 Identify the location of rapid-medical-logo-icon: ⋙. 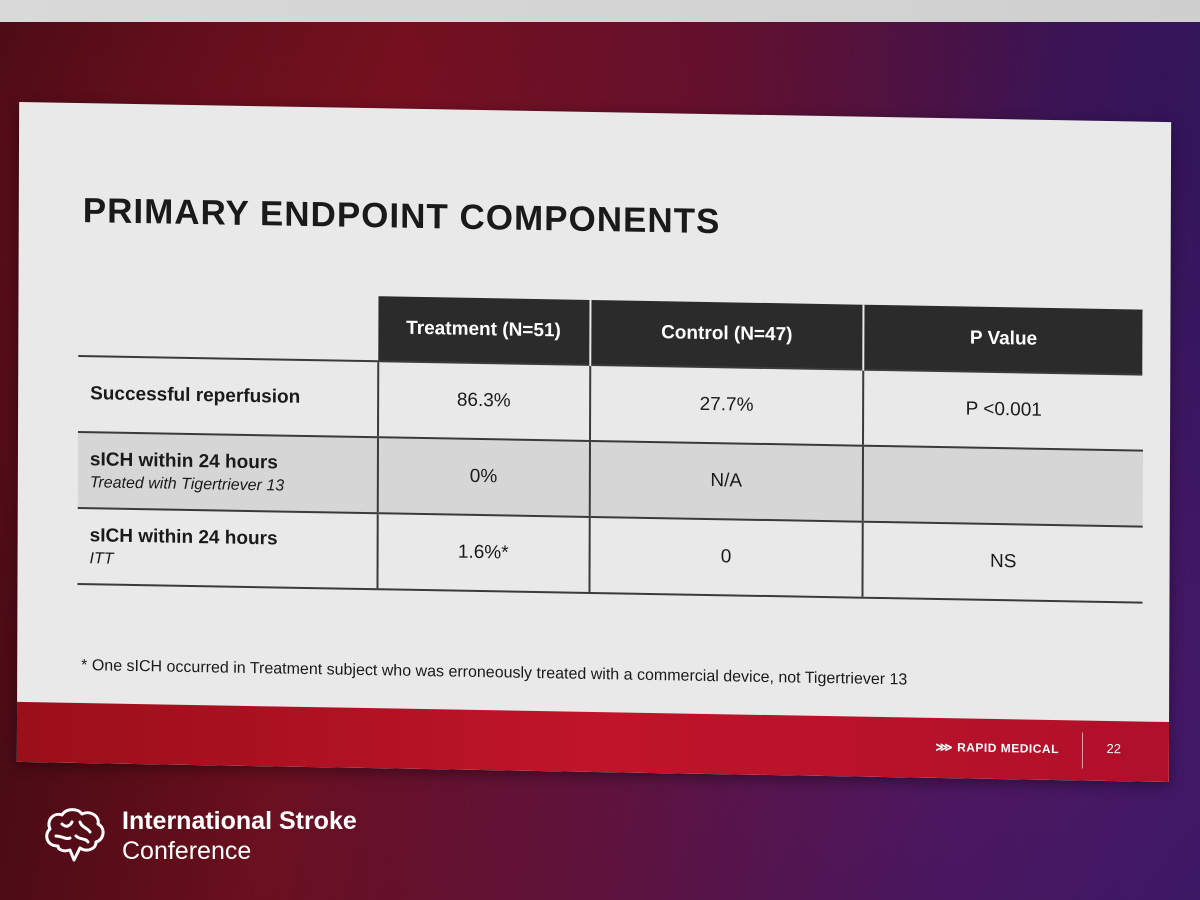
(944, 747).